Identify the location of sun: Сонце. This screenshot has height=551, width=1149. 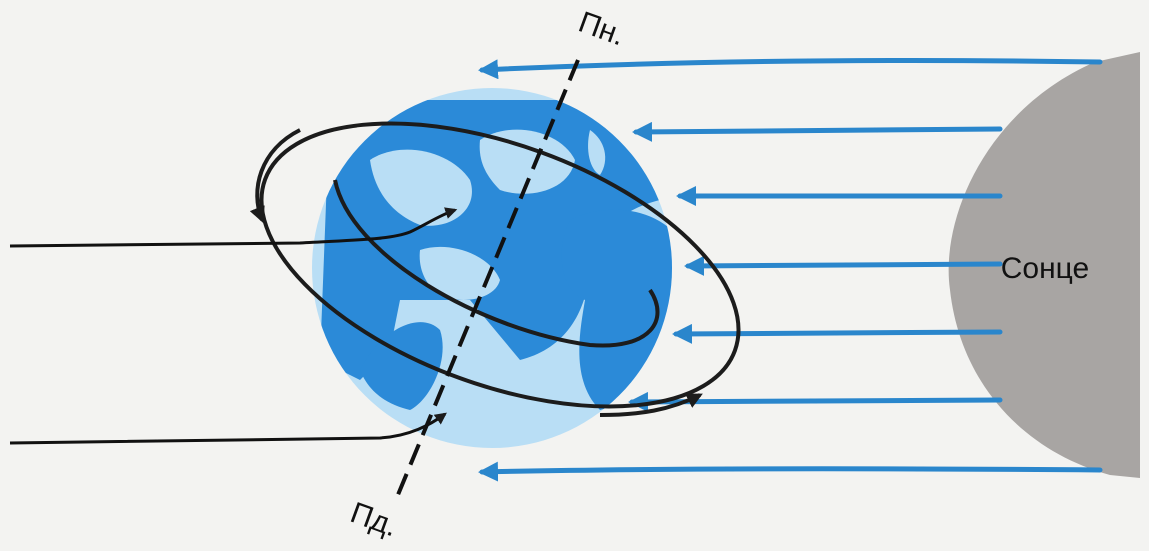
(1044, 265).